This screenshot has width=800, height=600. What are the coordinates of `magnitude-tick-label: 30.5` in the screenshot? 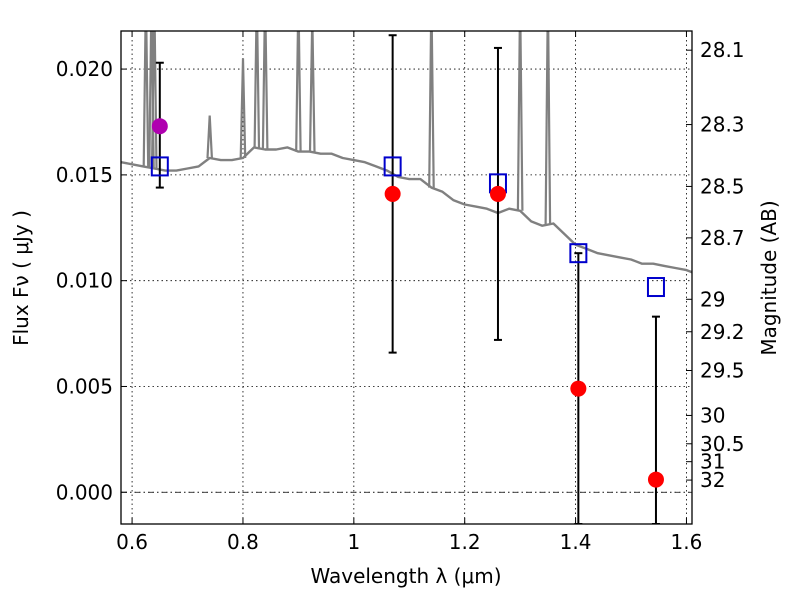 It's located at (722, 444).